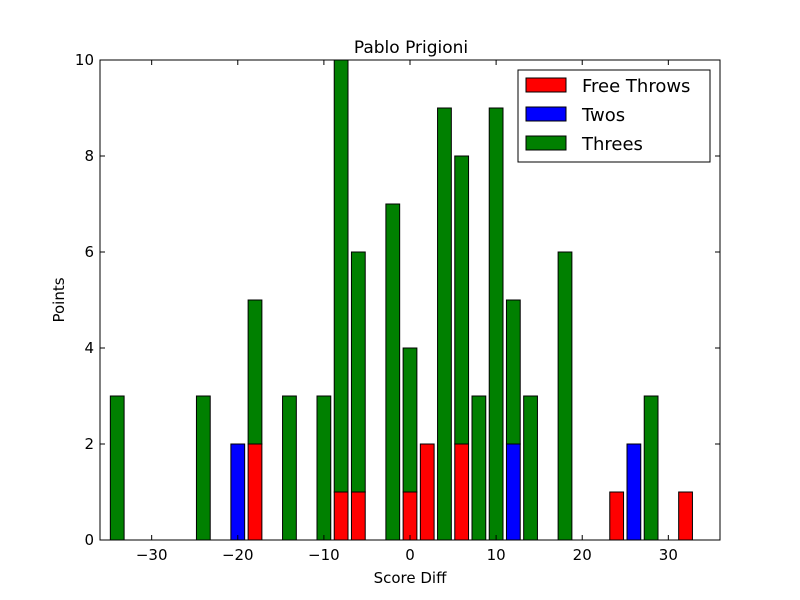 The width and height of the screenshot is (800, 600). I want to click on bar-free-throws--6, so click(358, 516).